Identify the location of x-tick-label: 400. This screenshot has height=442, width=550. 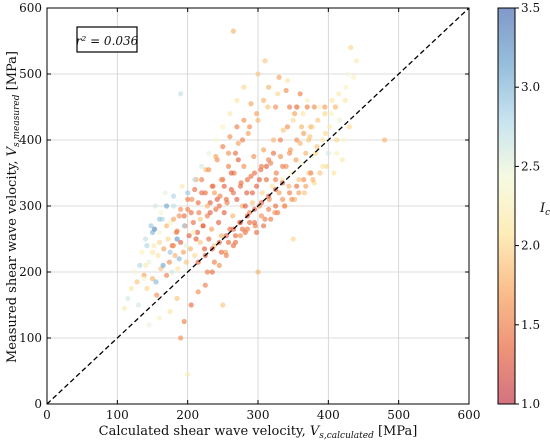
(328, 415).